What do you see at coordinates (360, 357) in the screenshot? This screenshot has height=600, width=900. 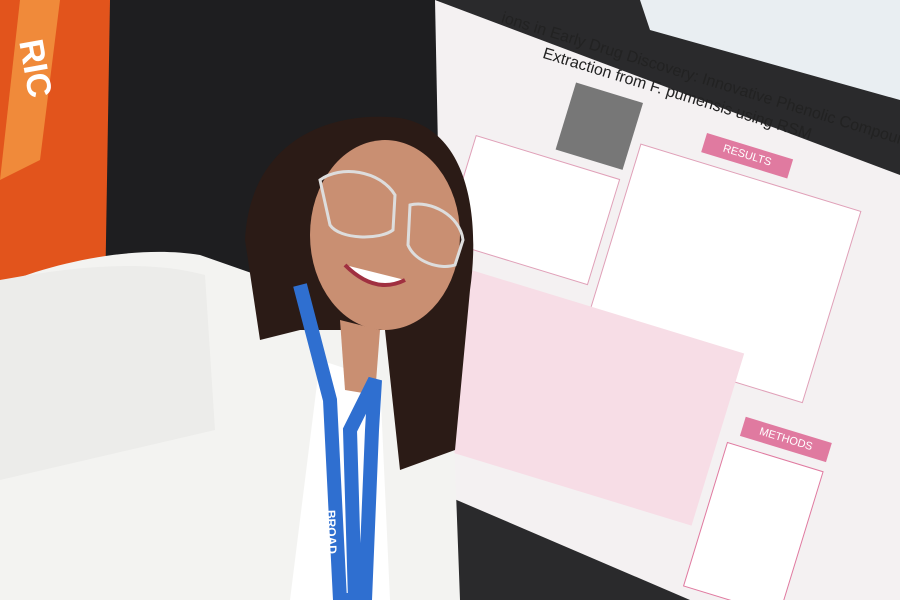 I see `neck` at bounding box center [360, 357].